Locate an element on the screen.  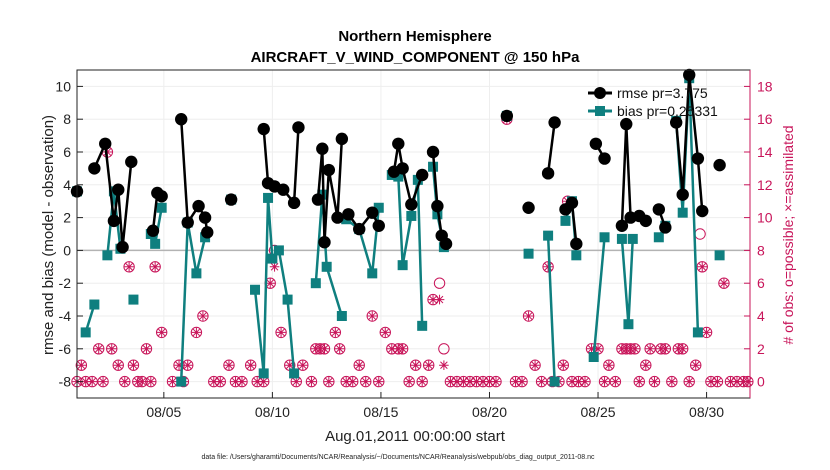
chart-subtitle: AIRCRAFT_V_WIND_COMPONENT @ 150 hPa is located at coordinates (416, 57).